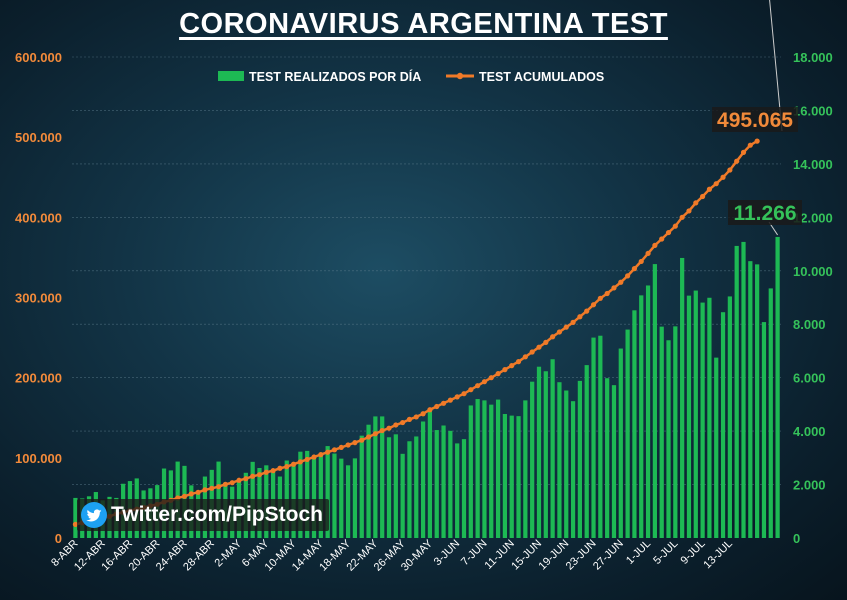  I want to click on y-tick-right: 18.000, so click(813, 57).